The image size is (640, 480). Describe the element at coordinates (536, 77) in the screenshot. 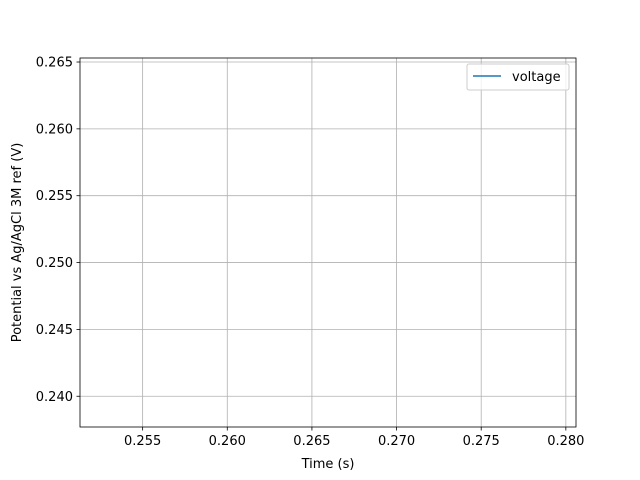

I see `legend-entry-voltage: voltage` at that location.